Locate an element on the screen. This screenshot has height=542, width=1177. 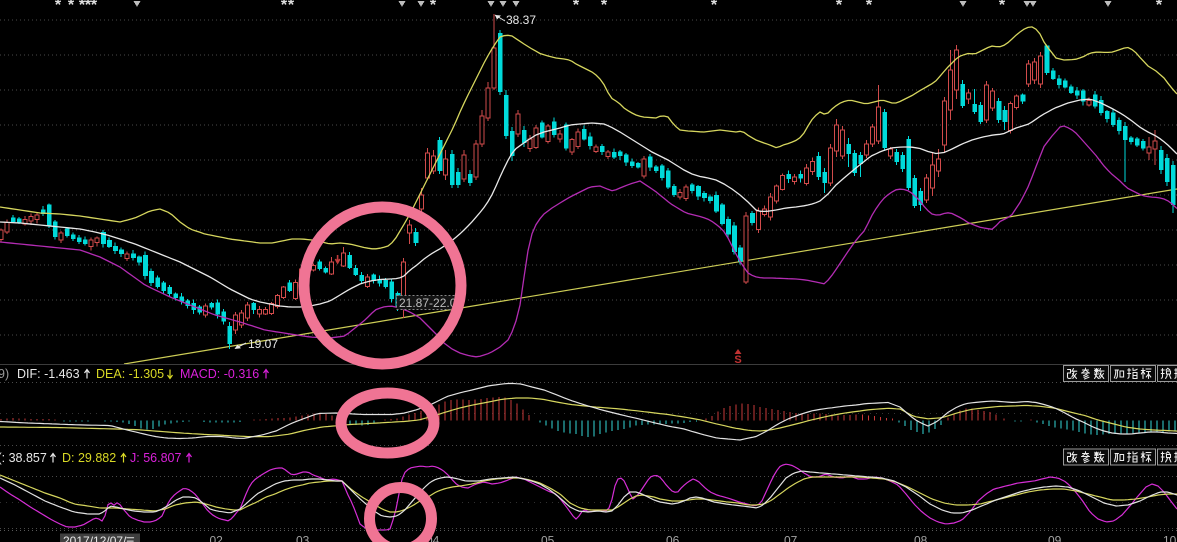
svg-text: 03 is located at coordinates (303, 538).